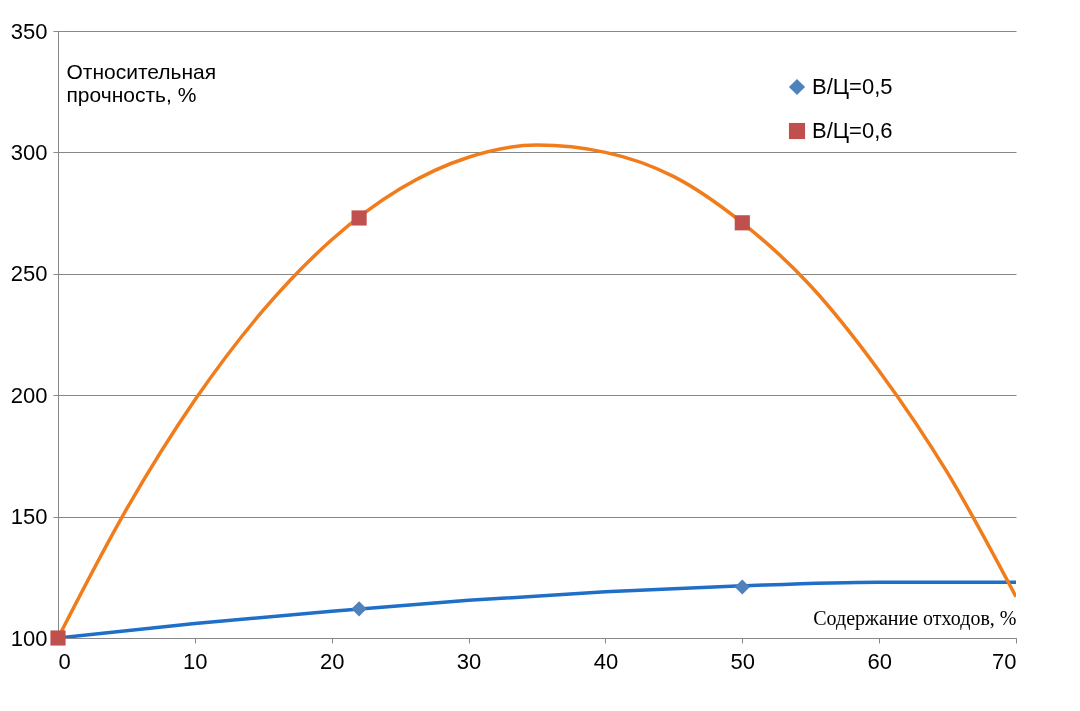  Describe the element at coordinates (915, 618) in the screenshot. I see `x-axis-title: Содержание отходов, %` at that location.